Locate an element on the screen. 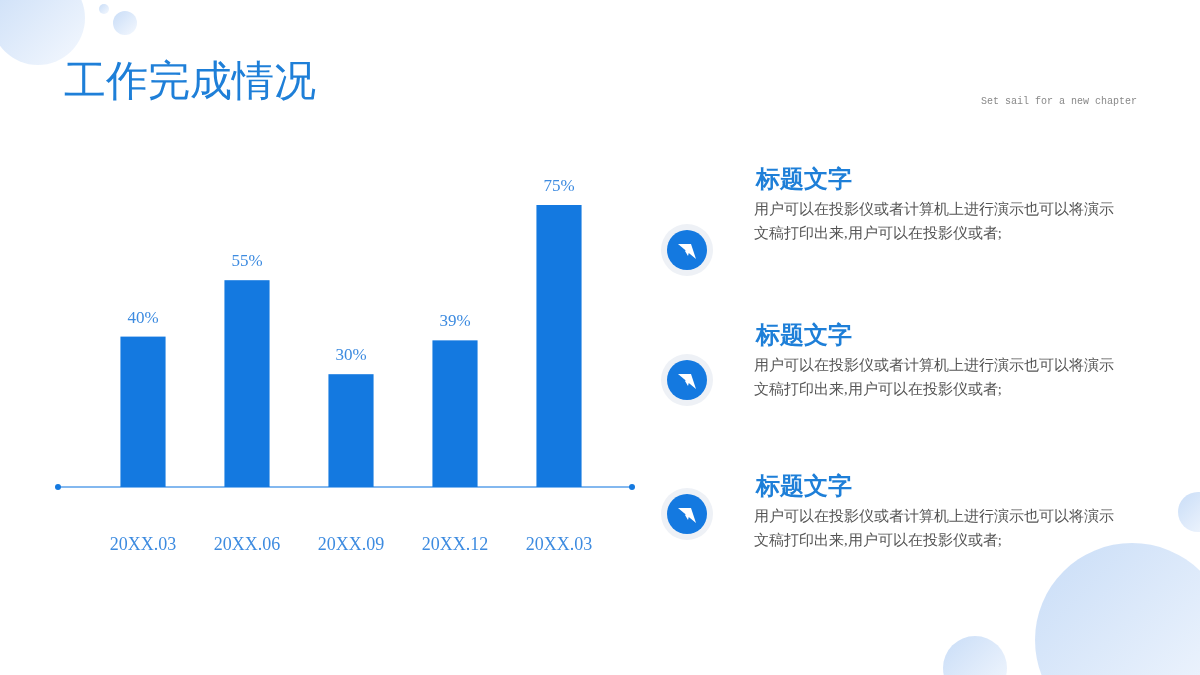 This screenshot has width=1200, height=675. chart-title: 工作完成情况 is located at coordinates (190, 81).